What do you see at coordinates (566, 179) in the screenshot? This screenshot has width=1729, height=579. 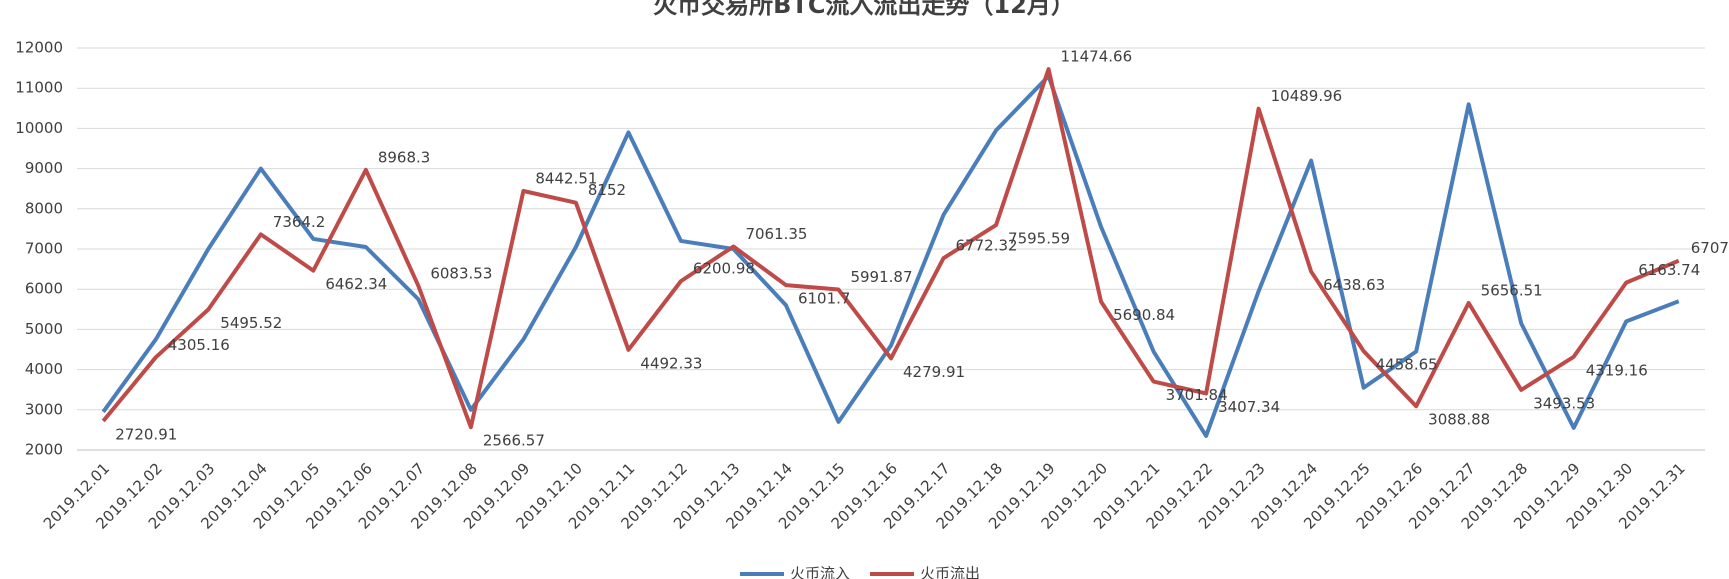 I see `data-label: 8442.51` at bounding box center [566, 179].